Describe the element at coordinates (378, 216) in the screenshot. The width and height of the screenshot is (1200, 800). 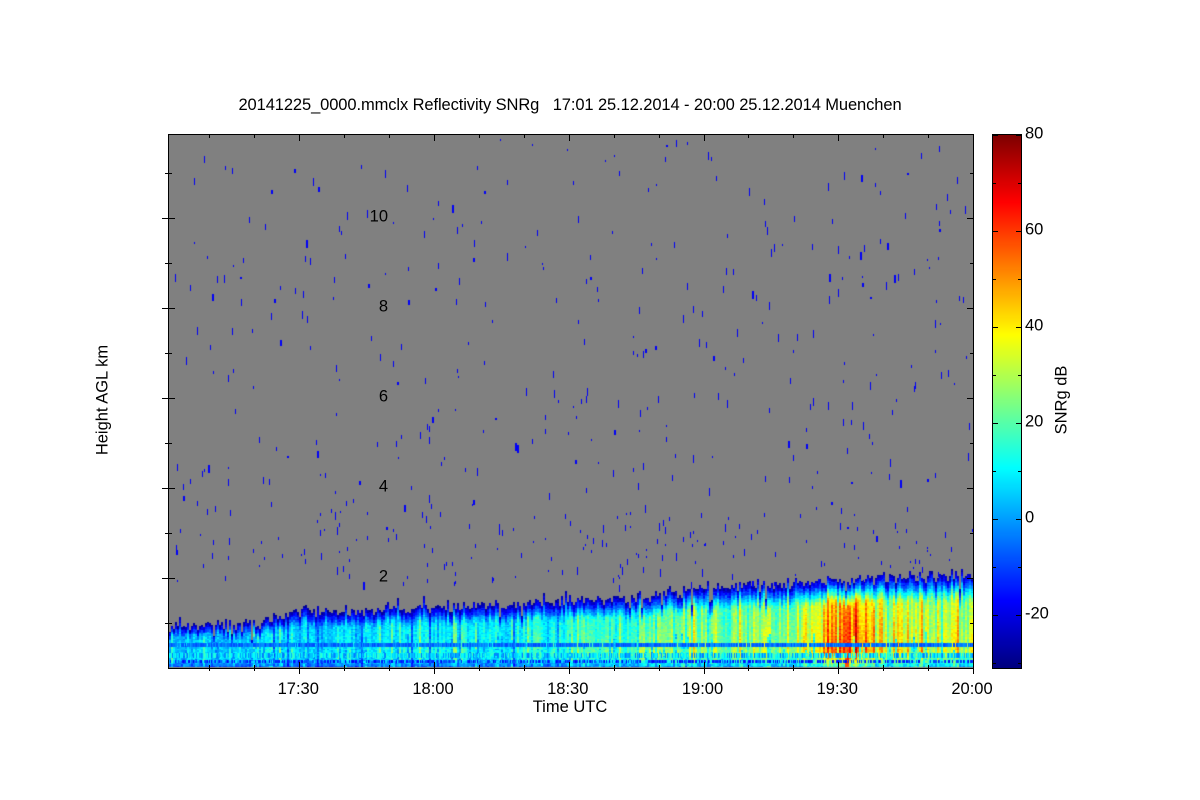
I see `y-axis-tick-label: 10` at that location.